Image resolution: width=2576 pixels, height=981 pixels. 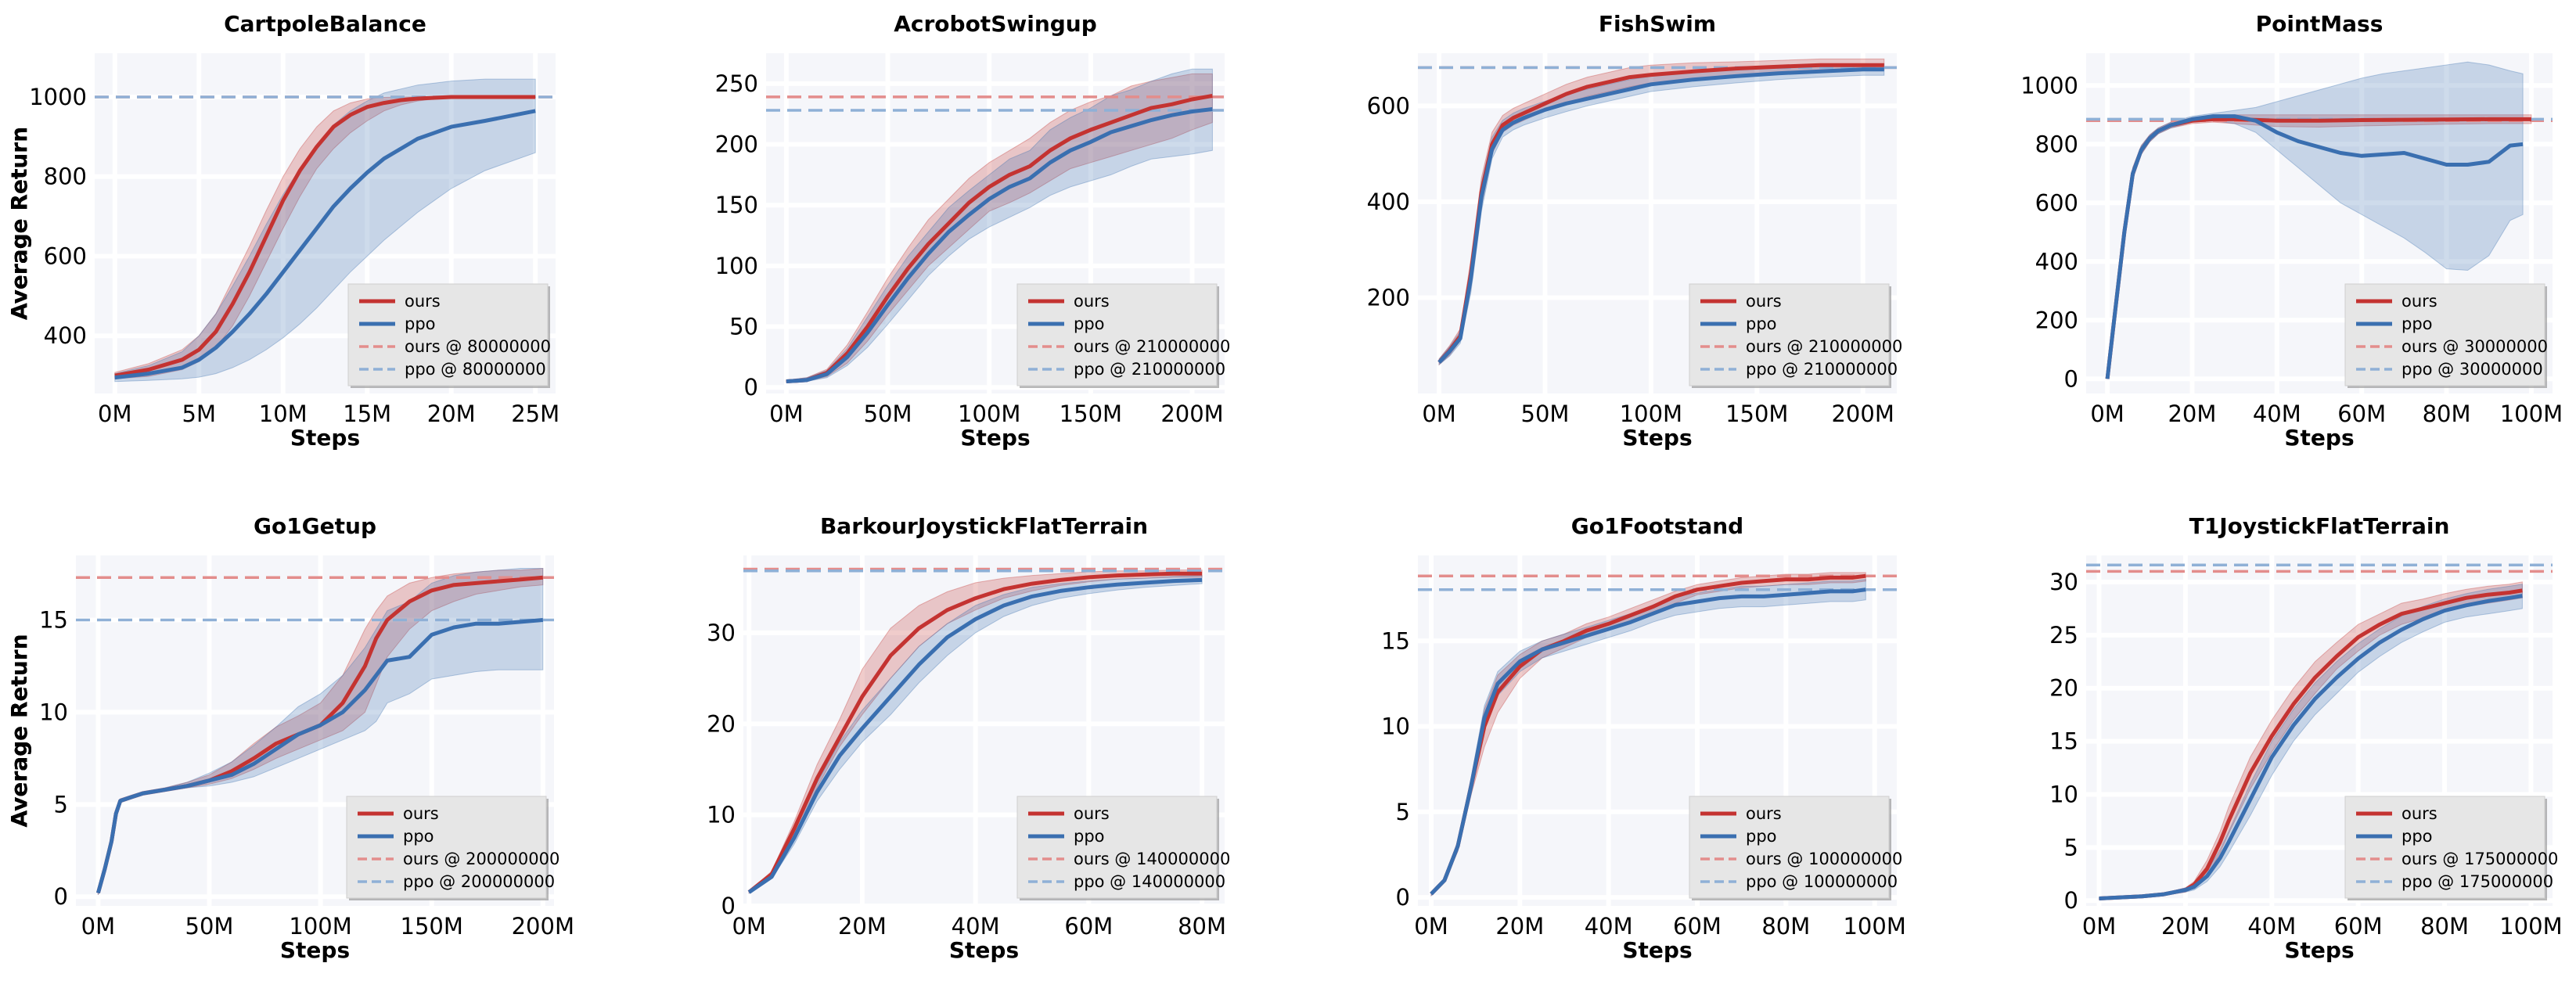 I want to click on x-tick-label: 5M, so click(x=199, y=414).